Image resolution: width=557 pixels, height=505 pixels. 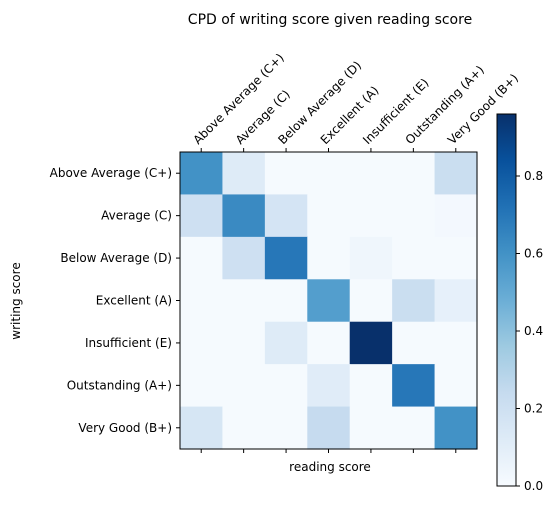 I want to click on colorbar-ticks: 0.0 0.2 0.4 0.6 0.8, so click(x=529, y=331).